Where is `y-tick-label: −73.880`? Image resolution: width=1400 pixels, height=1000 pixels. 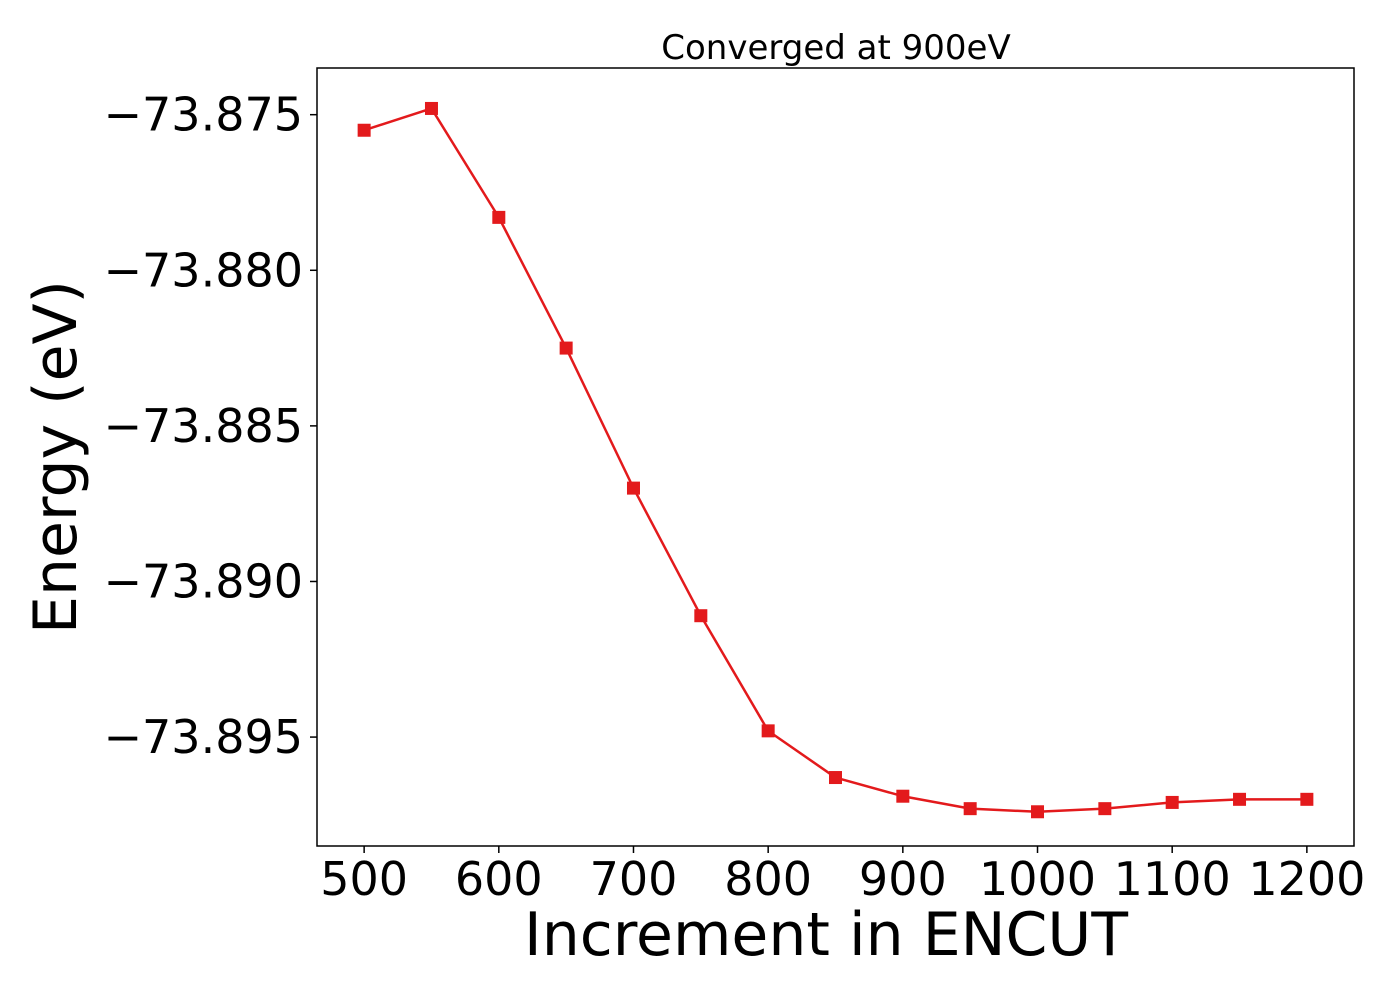
y-tick-label: −73.880 is located at coordinates (204, 270).